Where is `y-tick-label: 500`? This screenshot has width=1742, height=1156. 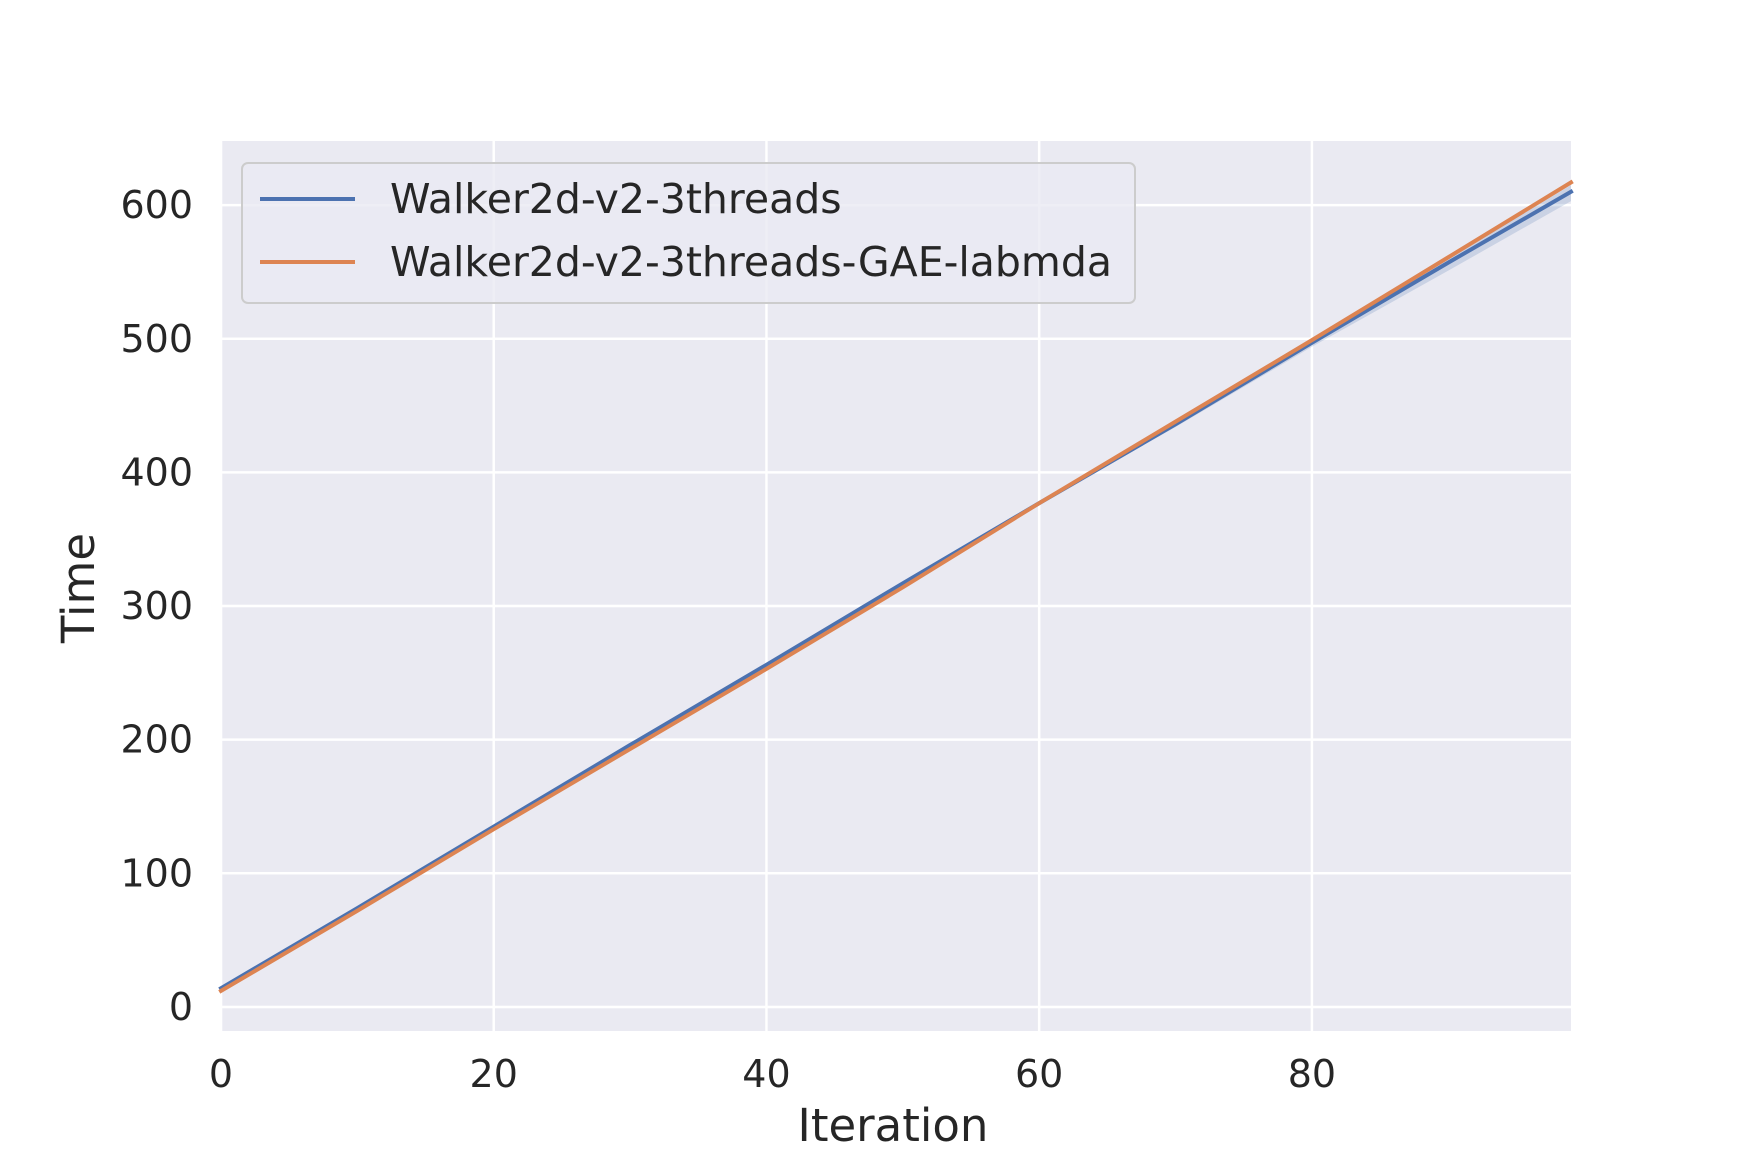 y-tick-label: 500 is located at coordinates (156, 339).